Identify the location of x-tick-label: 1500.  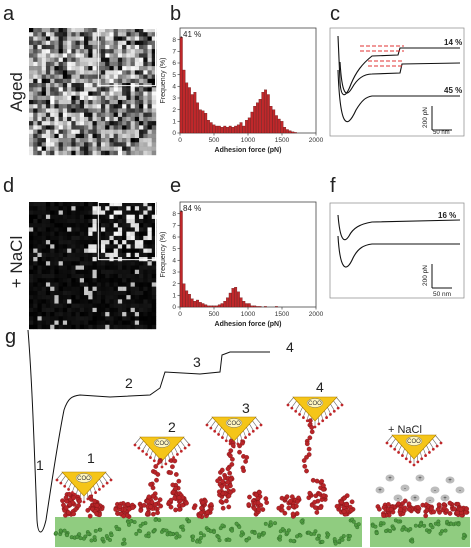
(282, 140).